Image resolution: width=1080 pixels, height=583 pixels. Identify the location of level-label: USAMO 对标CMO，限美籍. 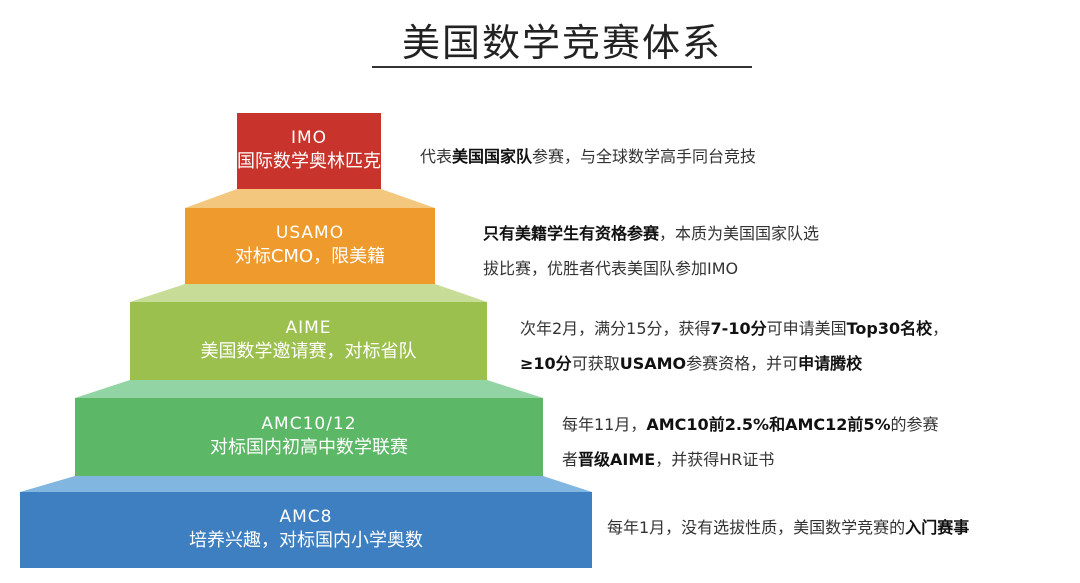
(310, 246).